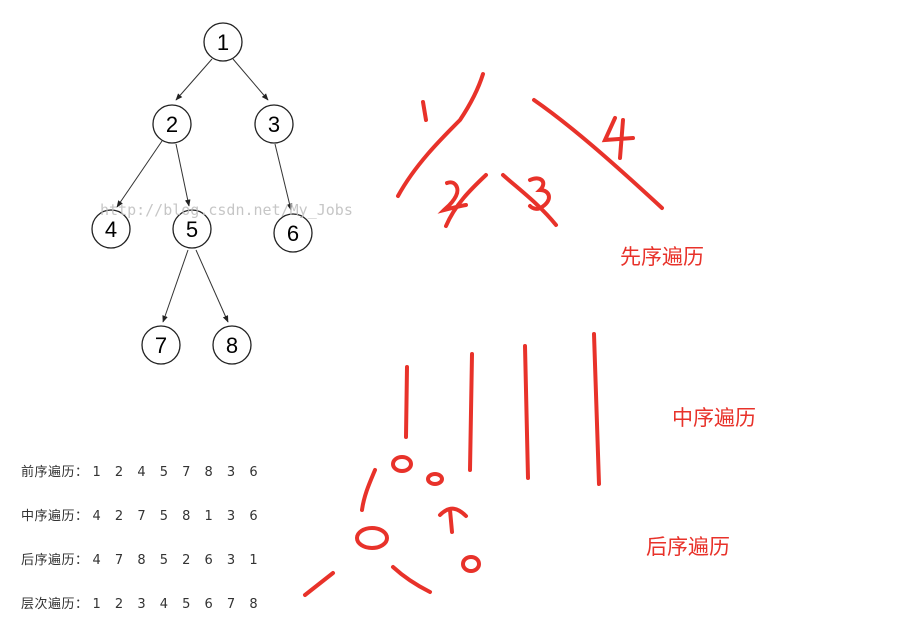  Describe the element at coordinates (392, 526) in the screenshot. I see `postorder-sketch` at that location.